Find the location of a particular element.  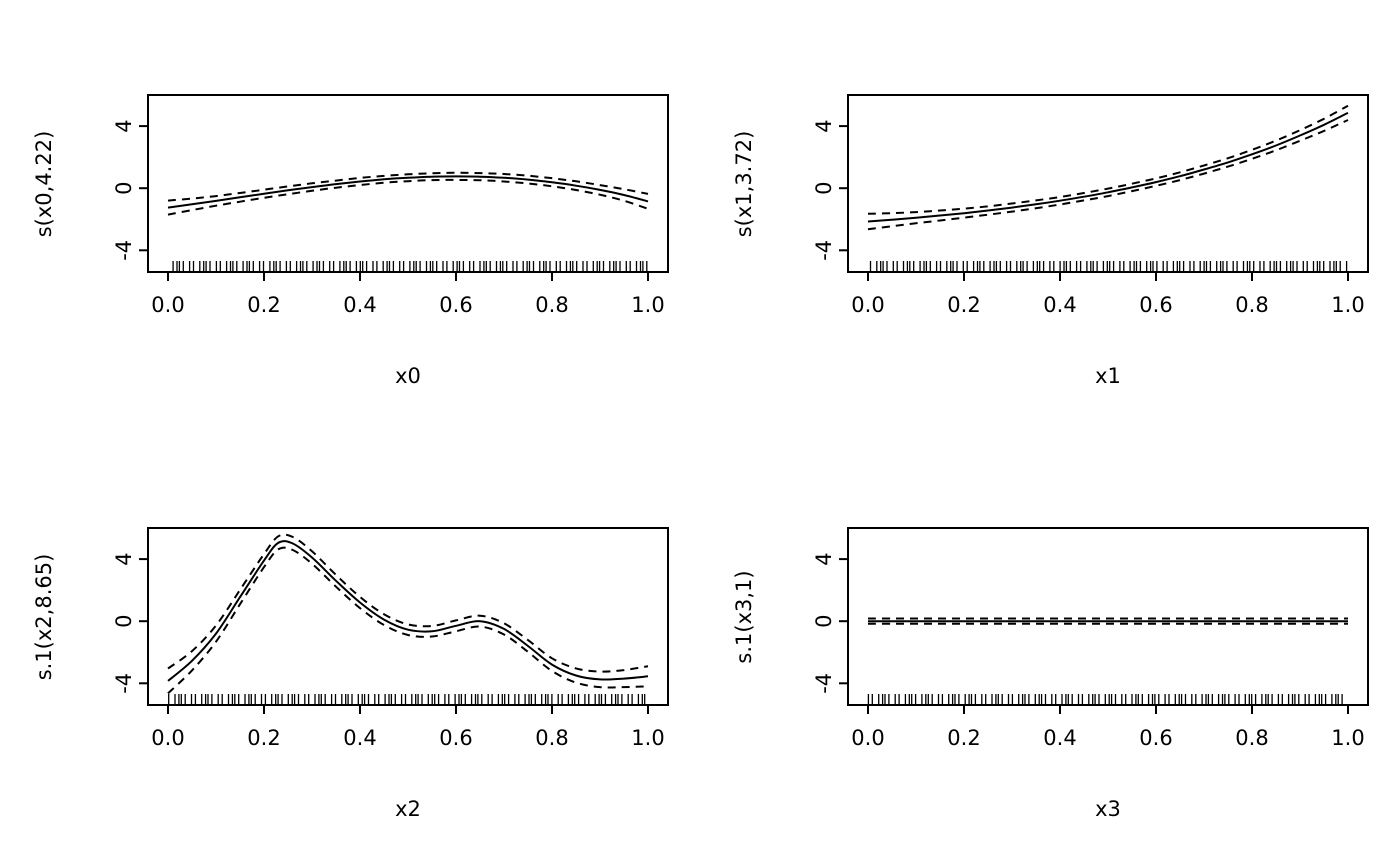

y-axis-label-x2: s.1(x2,8.65) is located at coordinates (44, 617).